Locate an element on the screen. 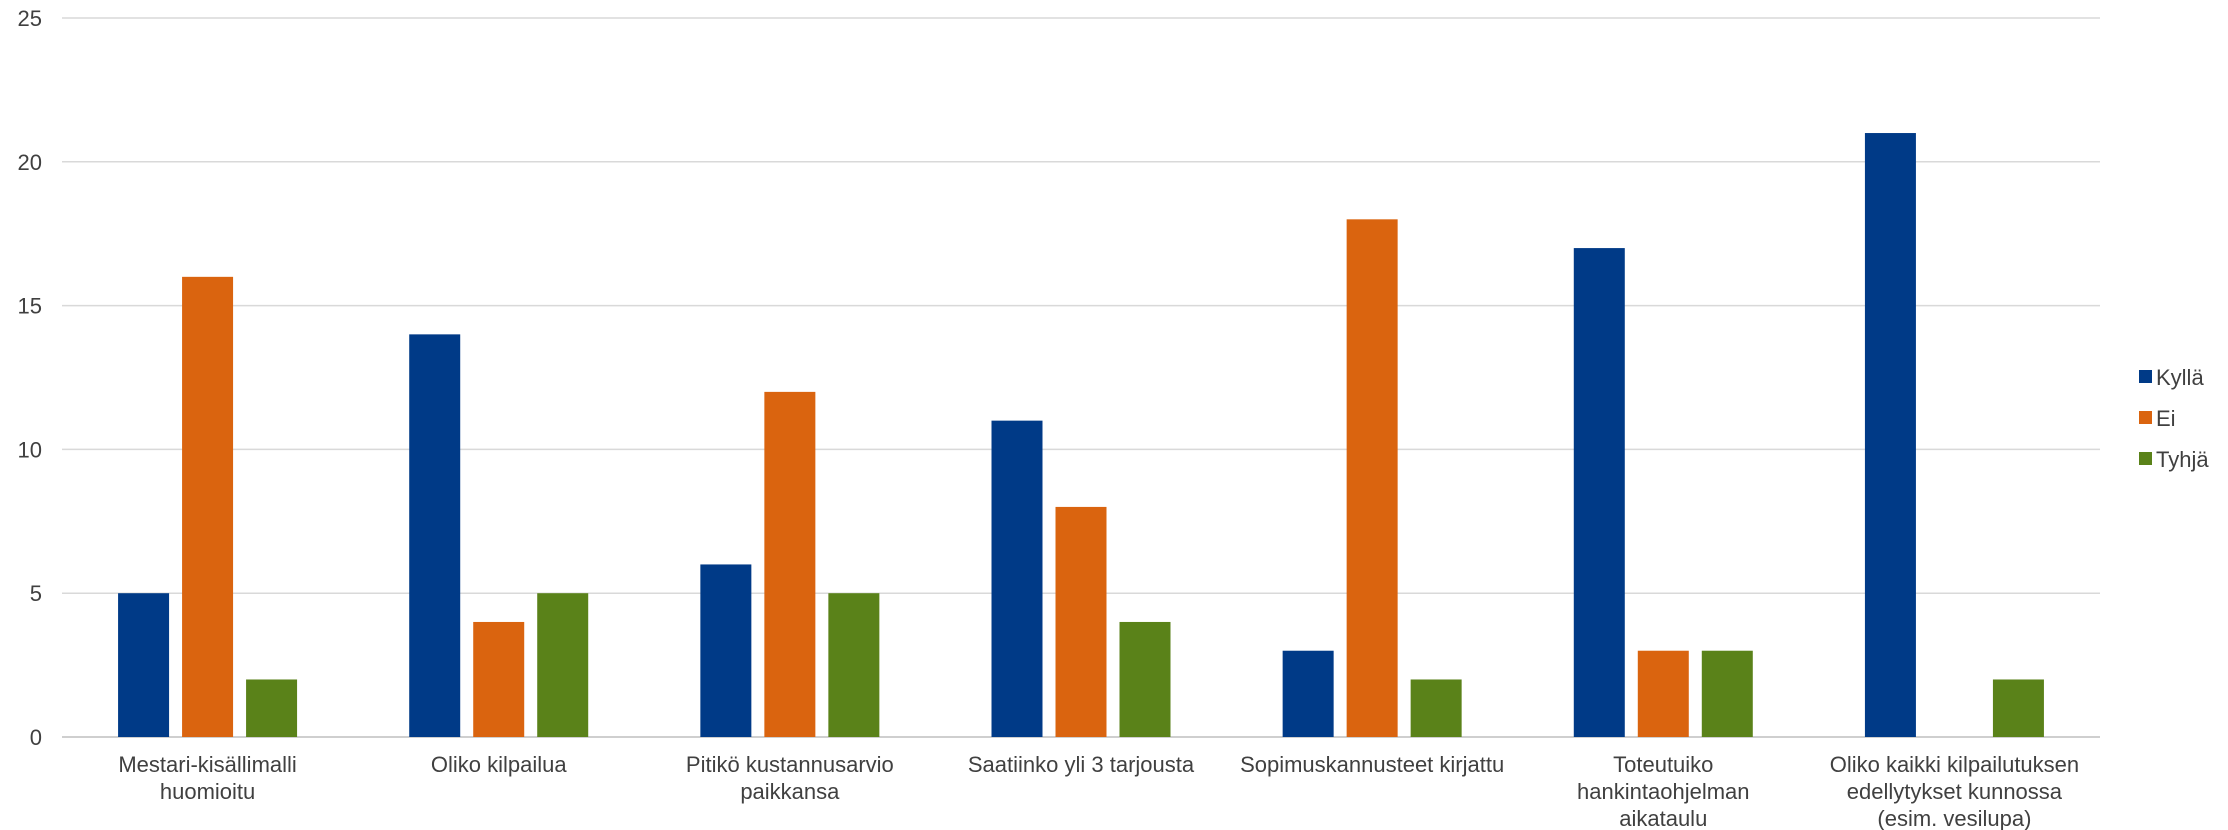  y-tick-label: 20 is located at coordinates (30, 162).